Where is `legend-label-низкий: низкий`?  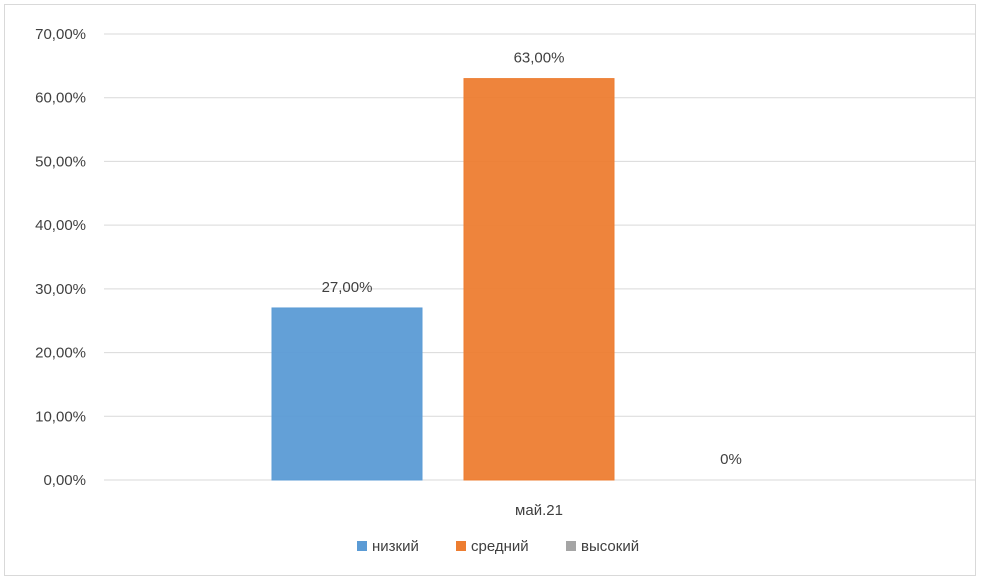 legend-label-низкий: низкий is located at coordinates (395, 546).